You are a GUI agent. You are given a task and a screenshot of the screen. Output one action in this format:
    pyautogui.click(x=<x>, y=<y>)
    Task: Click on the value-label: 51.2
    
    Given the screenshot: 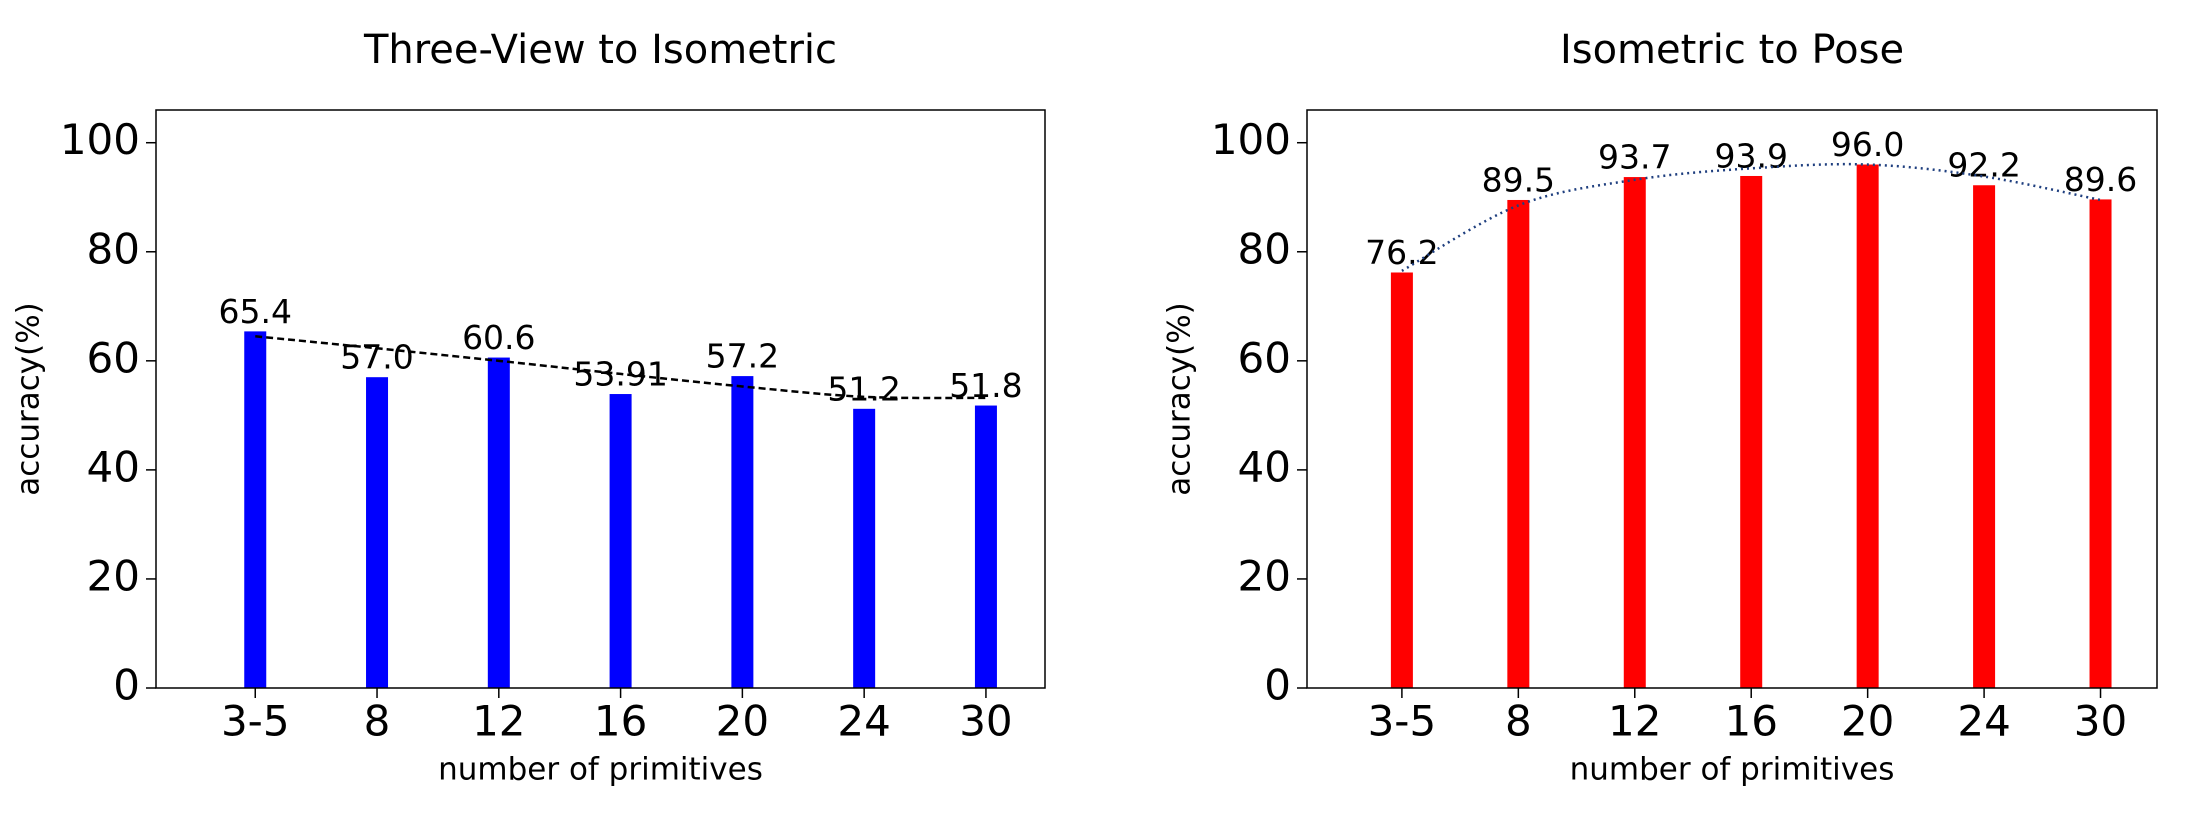 What is the action you would take?
    pyautogui.click(x=863, y=388)
    